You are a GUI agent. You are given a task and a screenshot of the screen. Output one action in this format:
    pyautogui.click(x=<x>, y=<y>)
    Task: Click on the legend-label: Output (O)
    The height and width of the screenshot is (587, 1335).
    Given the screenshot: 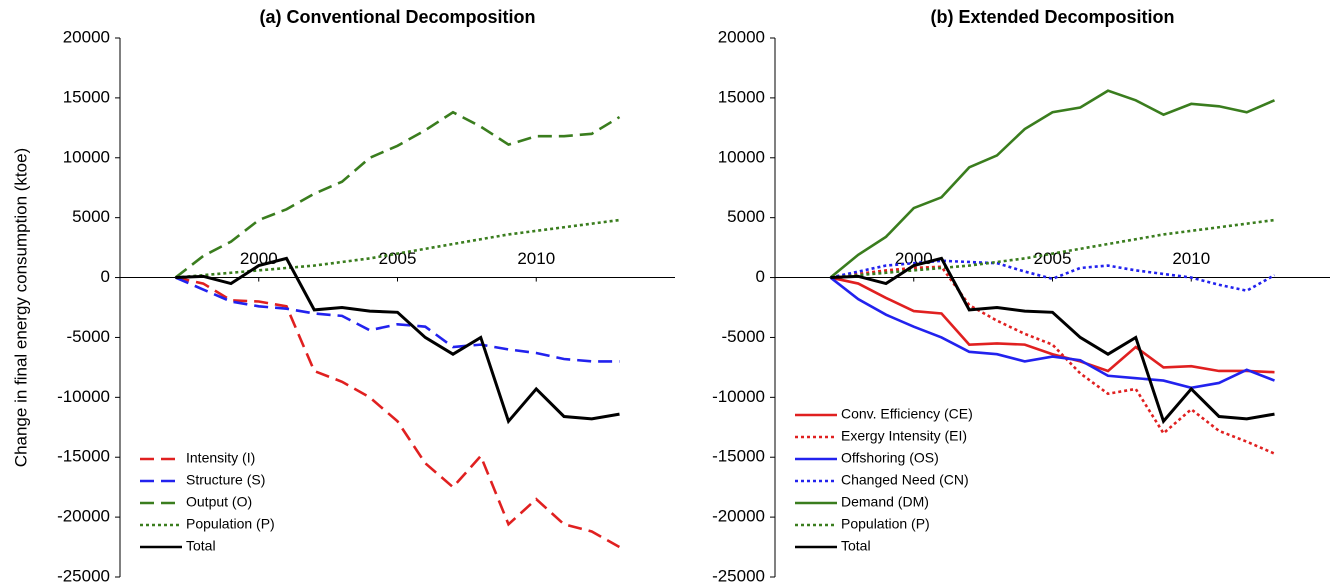 What is the action you would take?
    pyautogui.click(x=219, y=502)
    